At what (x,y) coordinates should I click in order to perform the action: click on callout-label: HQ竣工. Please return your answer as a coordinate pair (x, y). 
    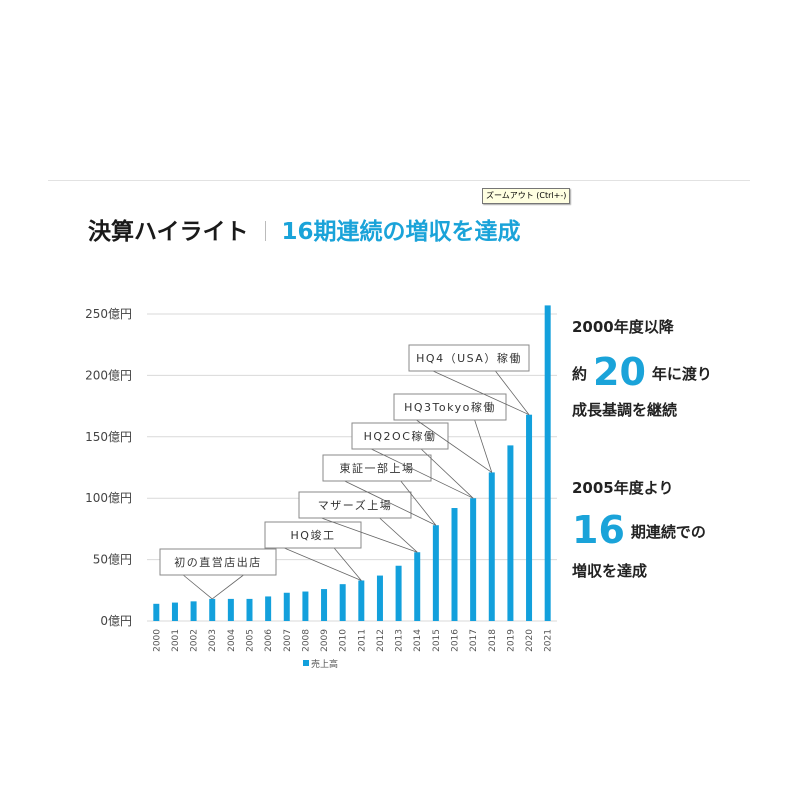
    Looking at the image, I should click on (313, 535).